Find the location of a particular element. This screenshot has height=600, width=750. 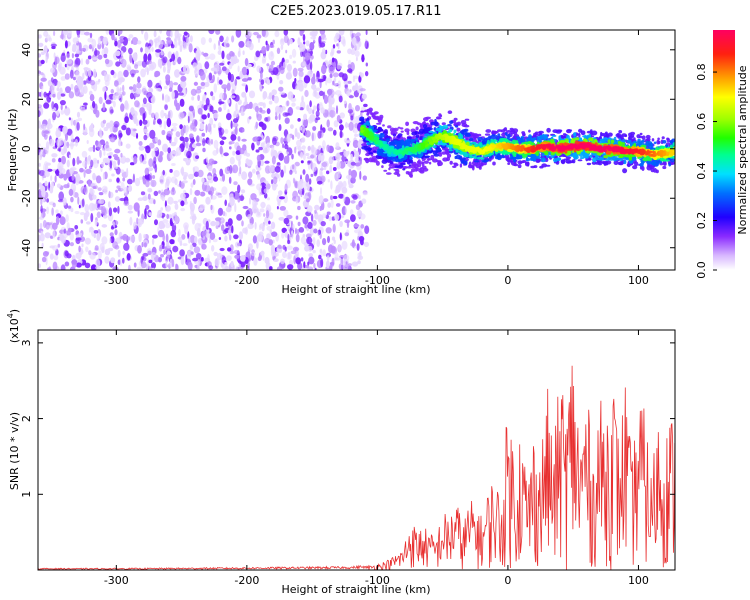

spectrogram-signal-ridge is located at coordinates (517, 140).